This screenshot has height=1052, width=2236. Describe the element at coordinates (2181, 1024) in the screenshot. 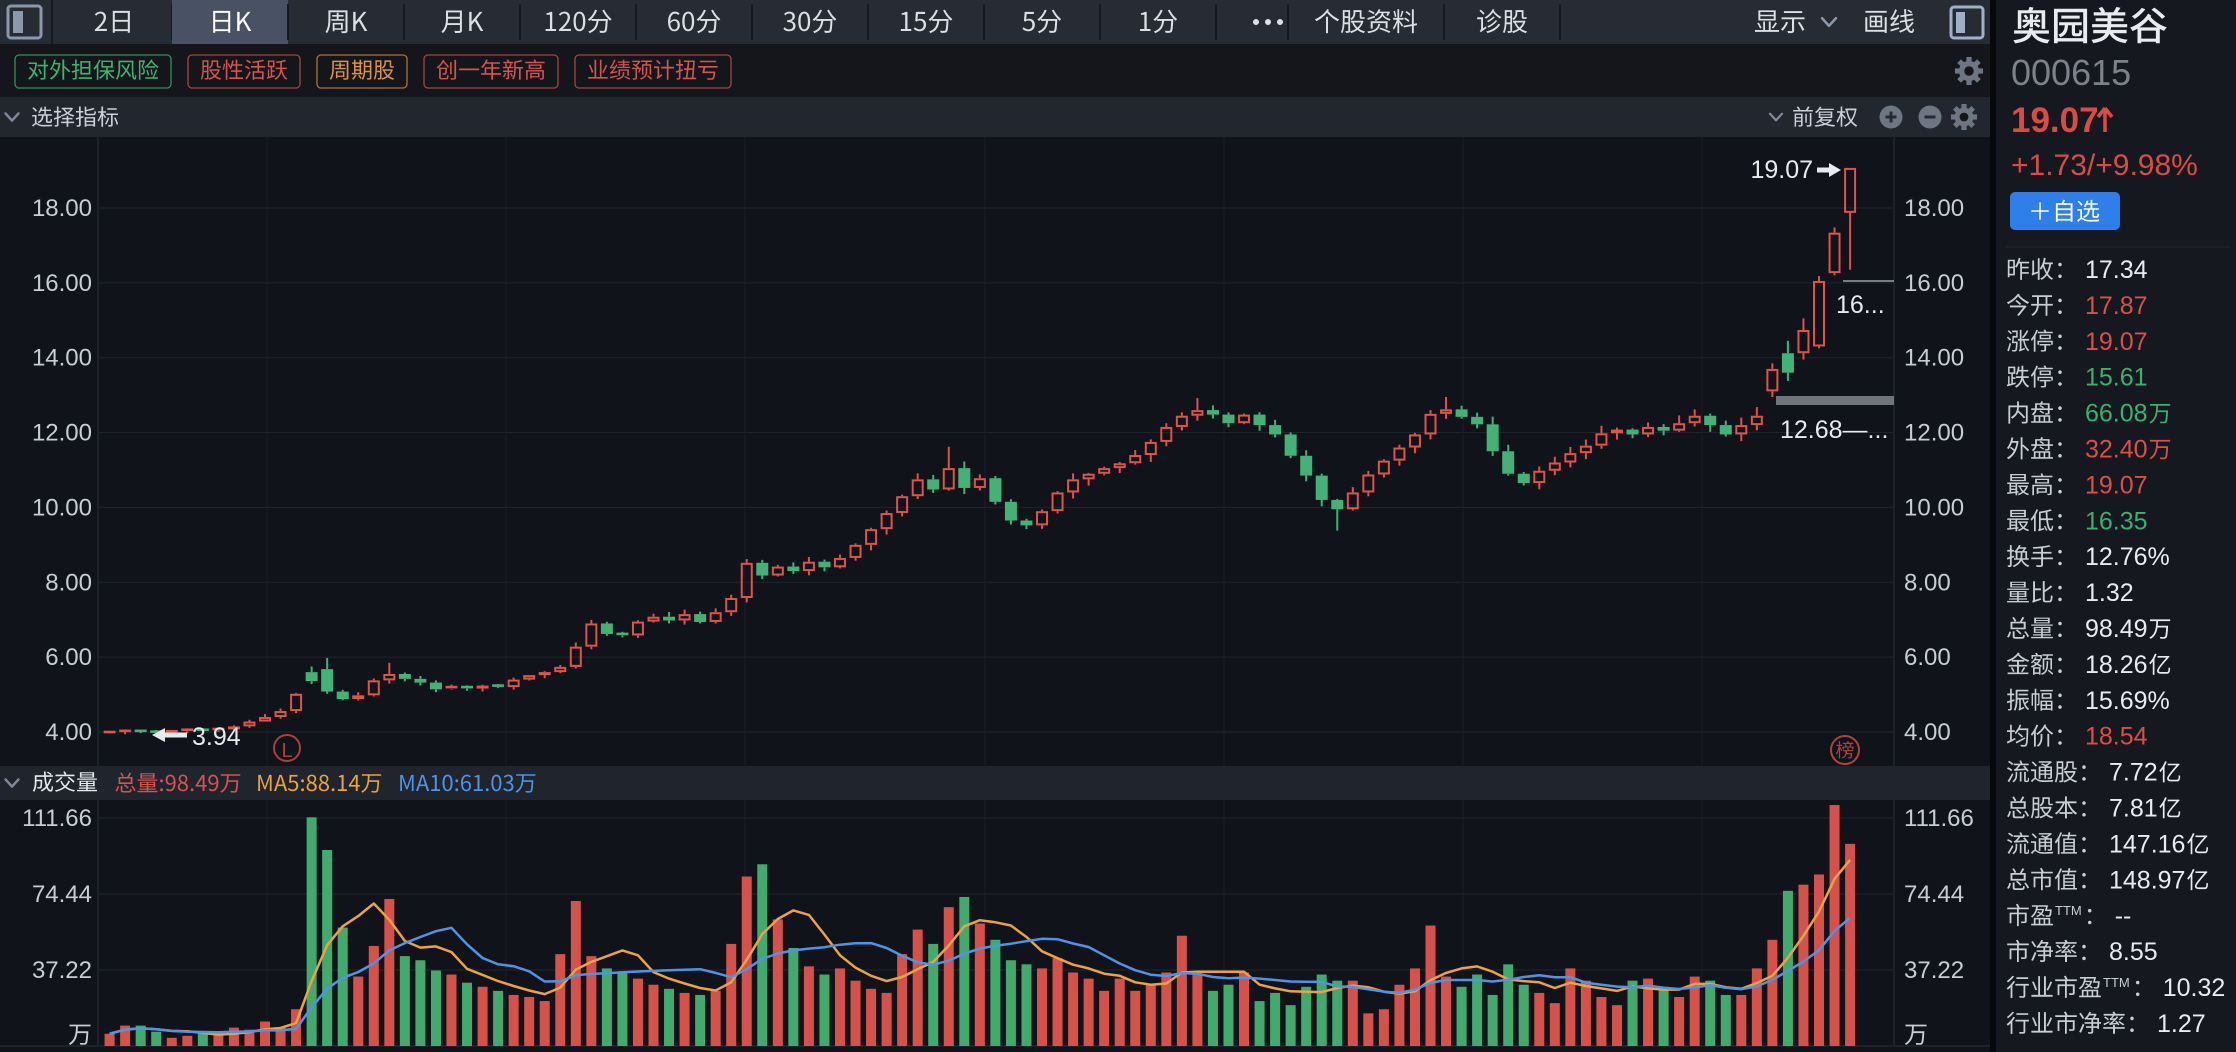

I see `svg-text: 1.27` at that location.